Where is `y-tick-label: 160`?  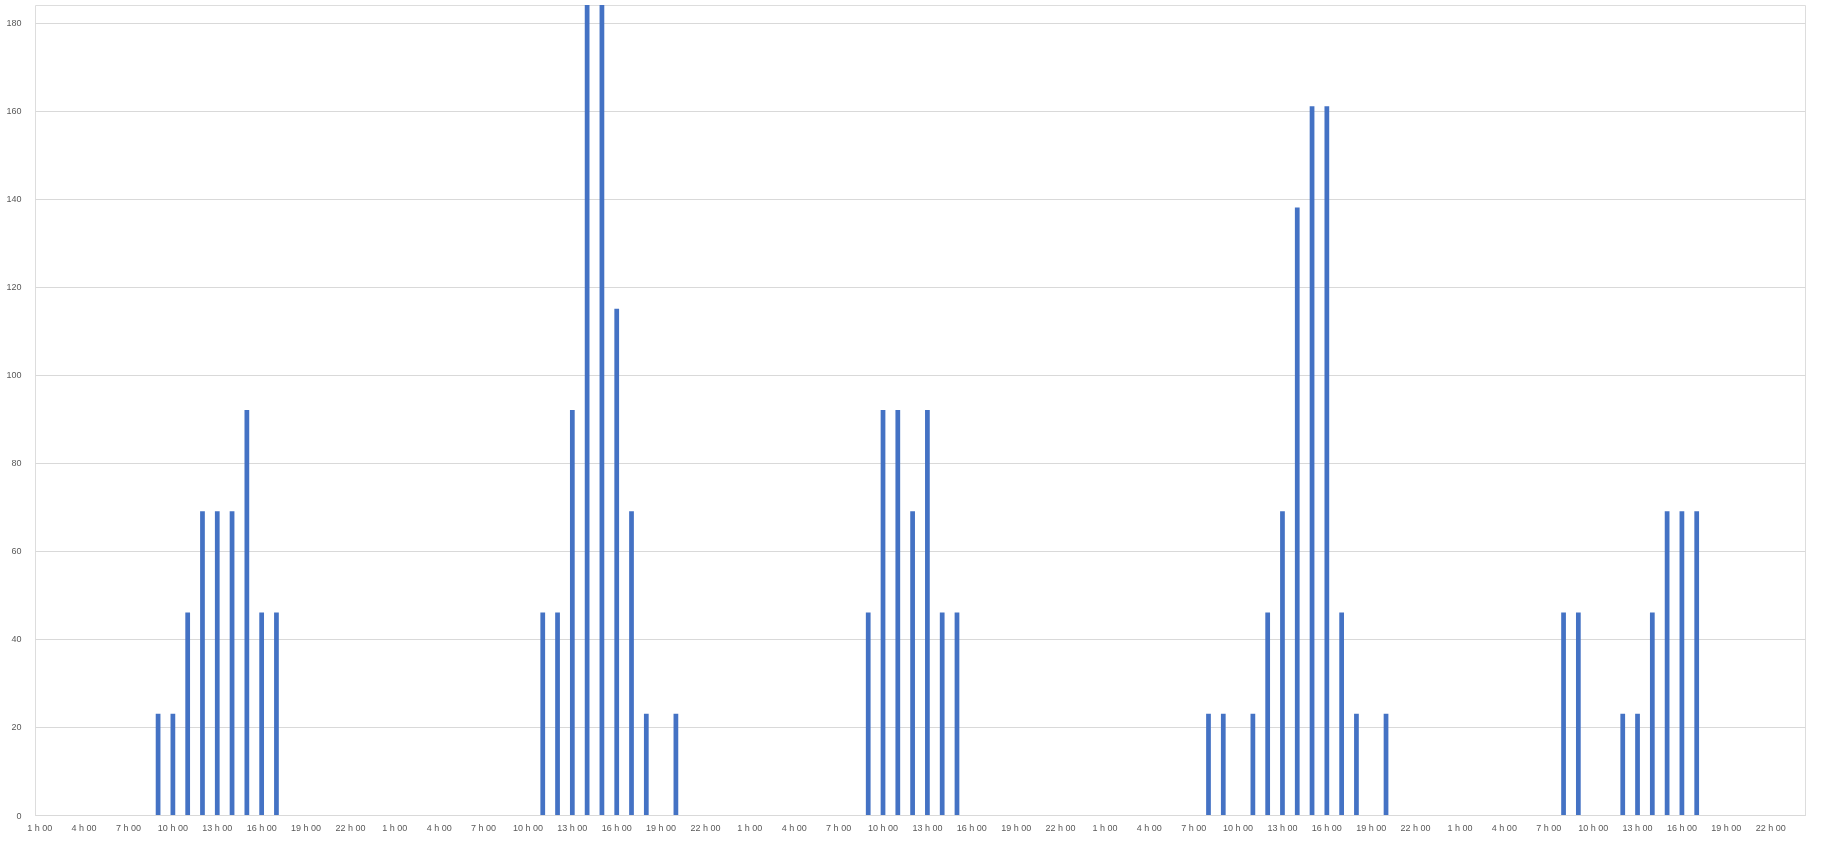 y-tick-label: 160 is located at coordinates (14, 111).